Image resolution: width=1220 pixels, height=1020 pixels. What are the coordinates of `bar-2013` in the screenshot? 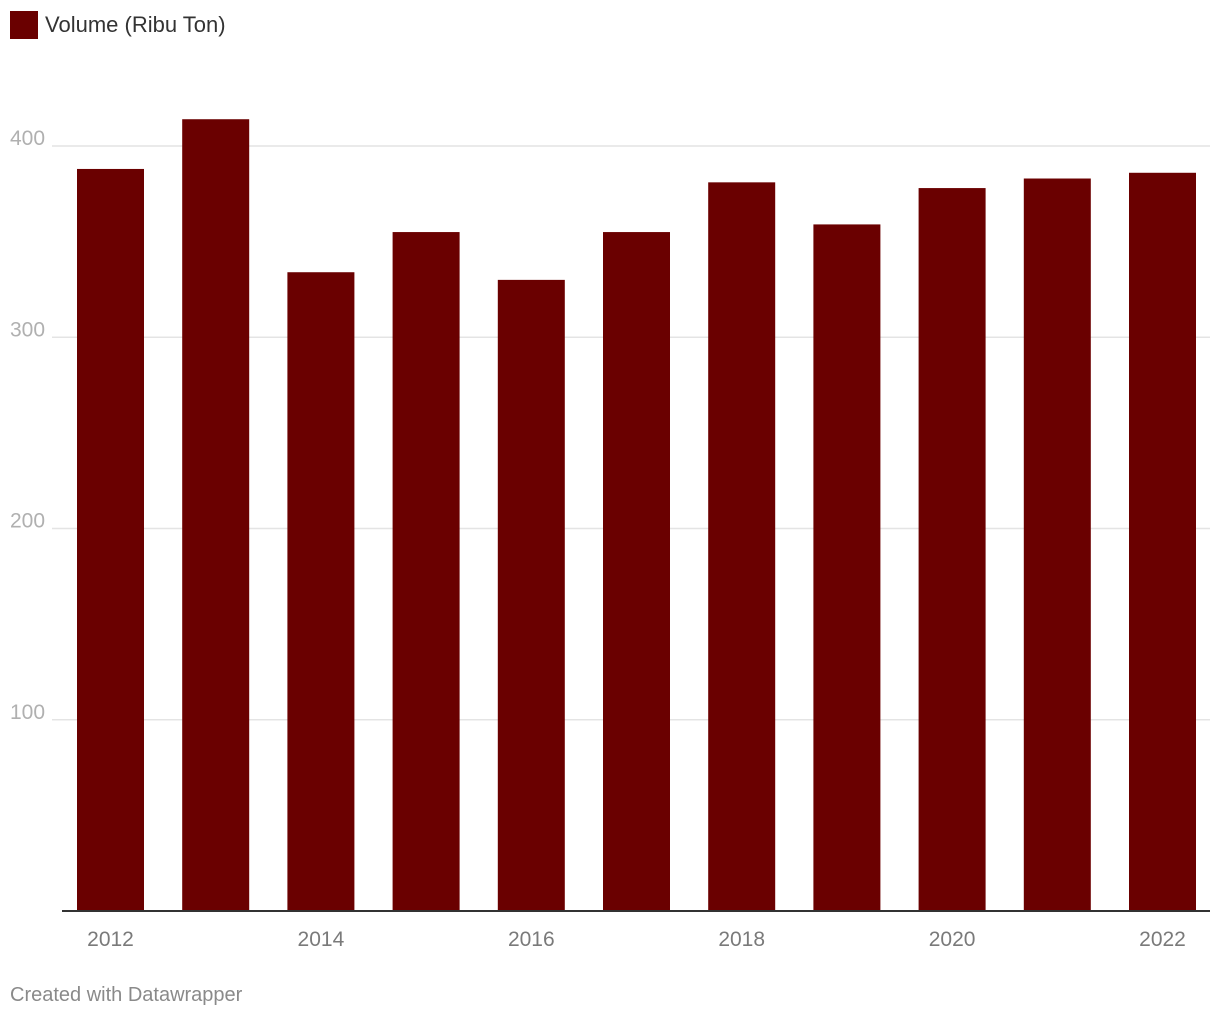 It's located at (216, 515).